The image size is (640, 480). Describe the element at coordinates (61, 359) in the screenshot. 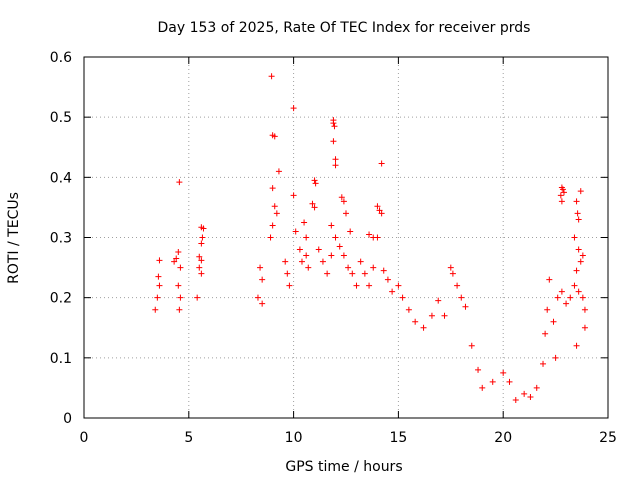

I see `y-tick-label: 0.1` at that location.